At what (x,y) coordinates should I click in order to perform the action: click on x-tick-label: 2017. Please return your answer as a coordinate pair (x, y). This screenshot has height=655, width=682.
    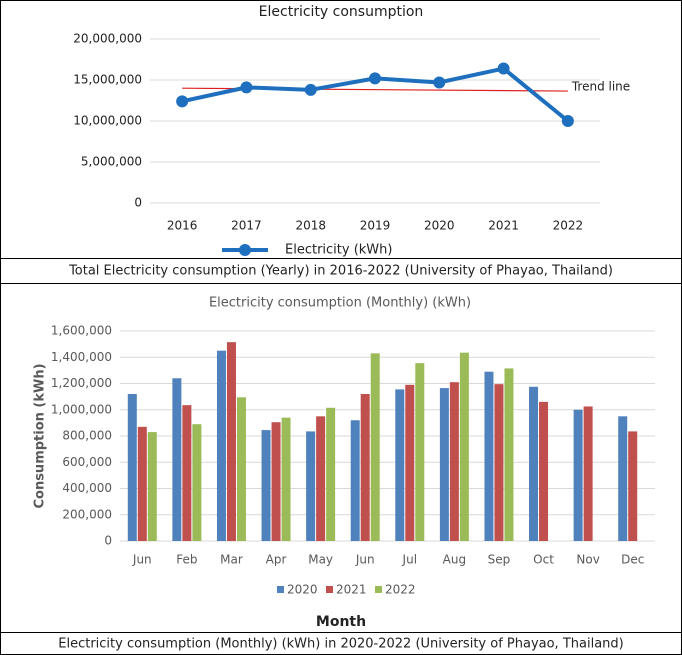
    Looking at the image, I should click on (246, 226).